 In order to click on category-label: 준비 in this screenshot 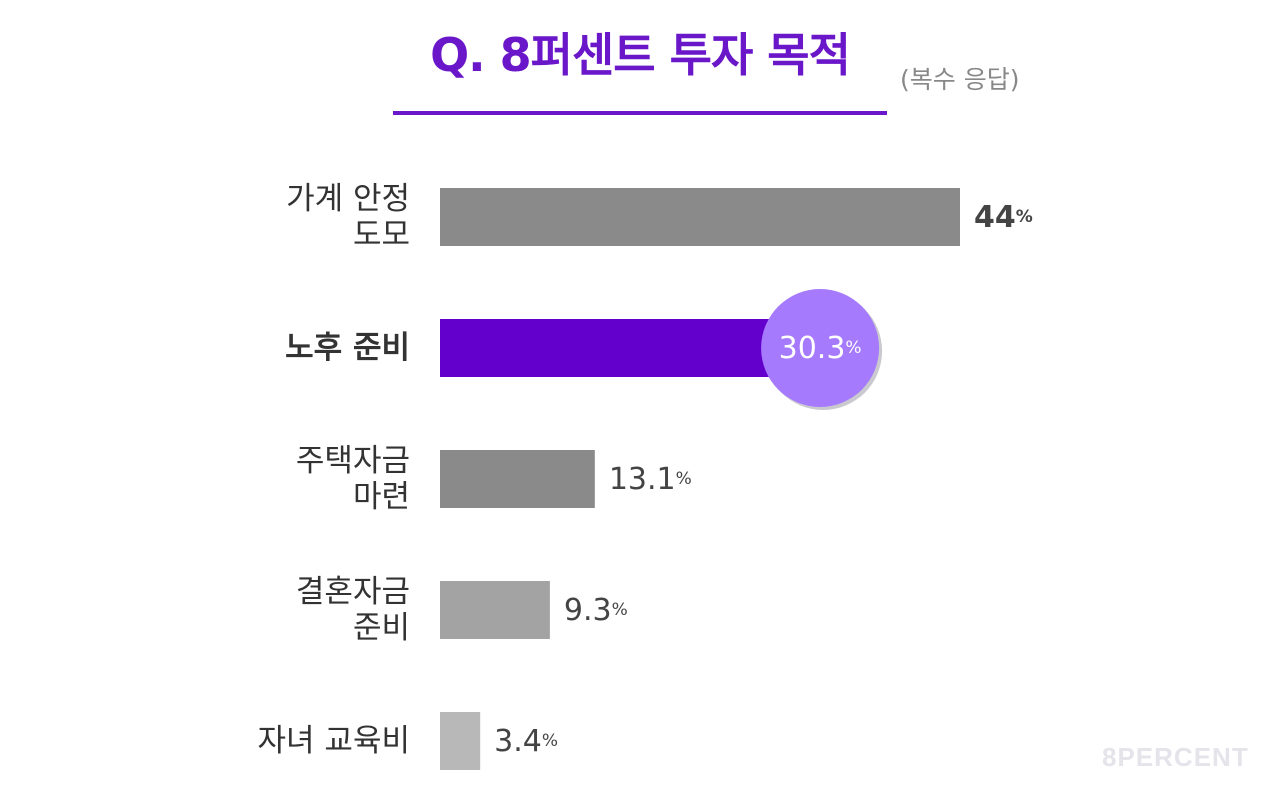, I will do `click(381, 628)`.